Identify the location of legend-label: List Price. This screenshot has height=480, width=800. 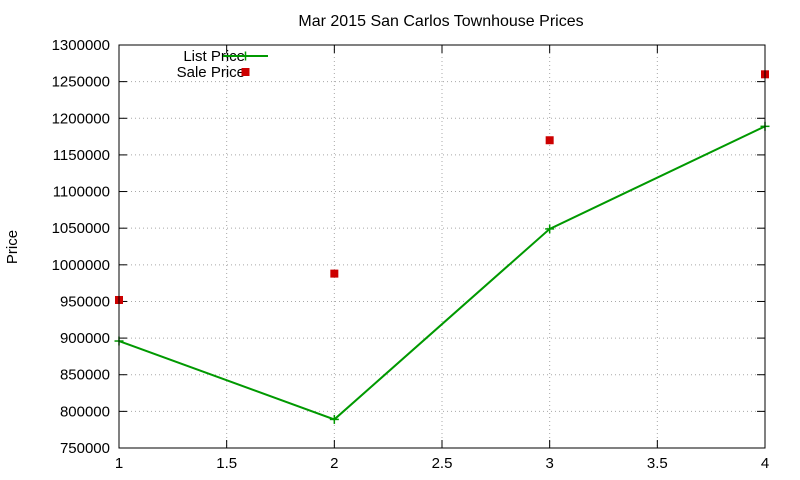
(214, 56).